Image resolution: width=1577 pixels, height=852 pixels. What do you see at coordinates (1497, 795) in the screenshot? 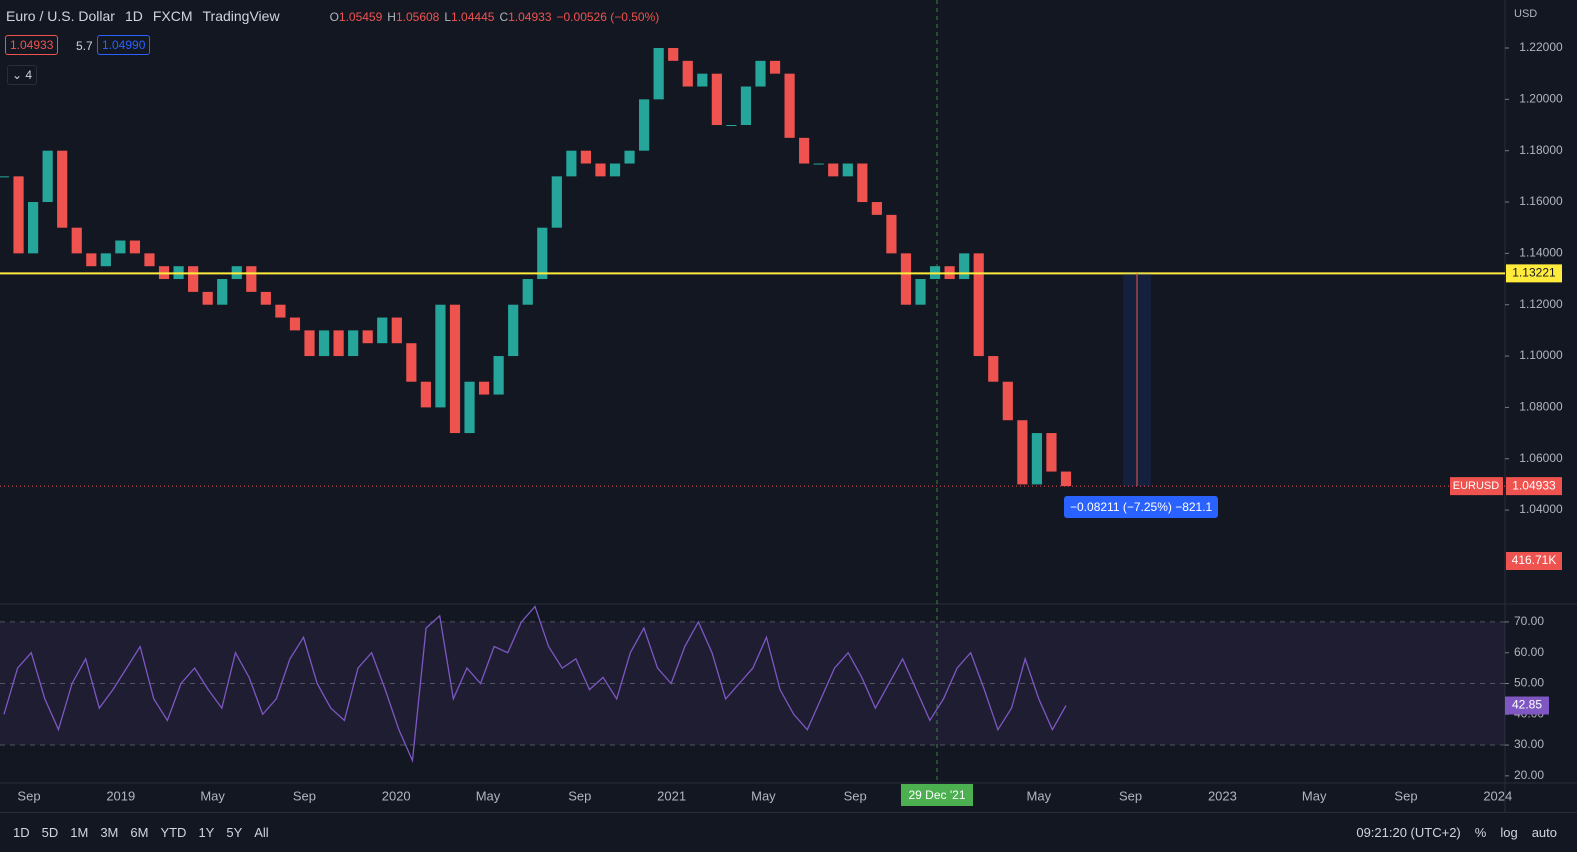
I see `x-tick-label: 2024` at bounding box center [1497, 795].